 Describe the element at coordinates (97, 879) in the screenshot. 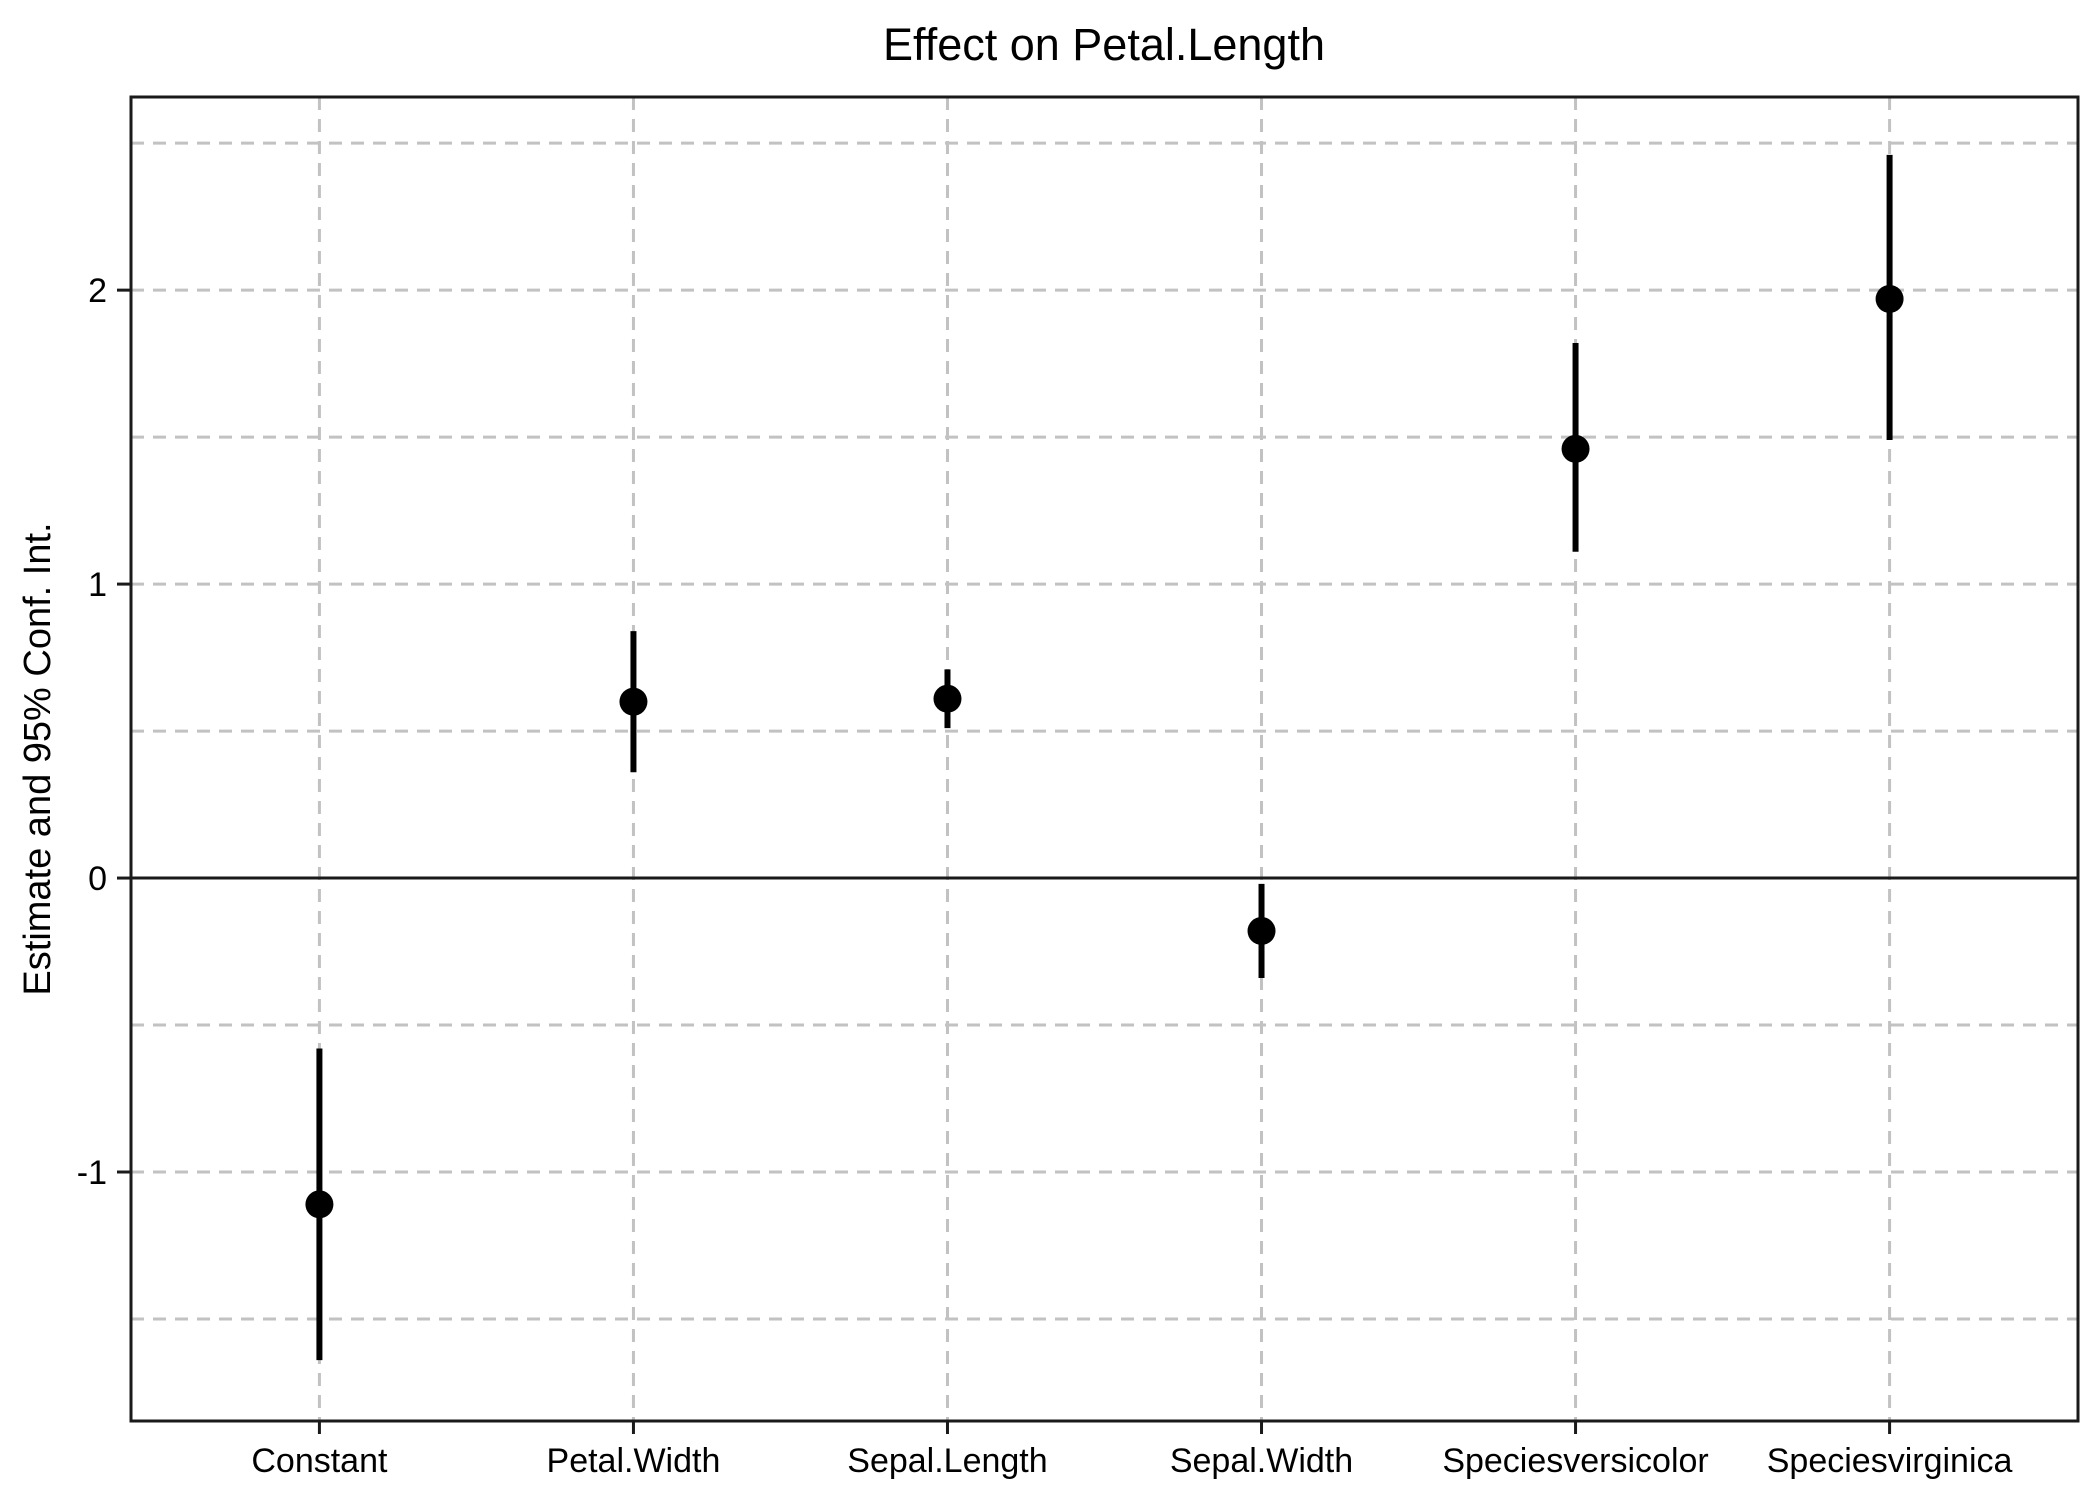

I see `y-tick-label: 0` at that location.